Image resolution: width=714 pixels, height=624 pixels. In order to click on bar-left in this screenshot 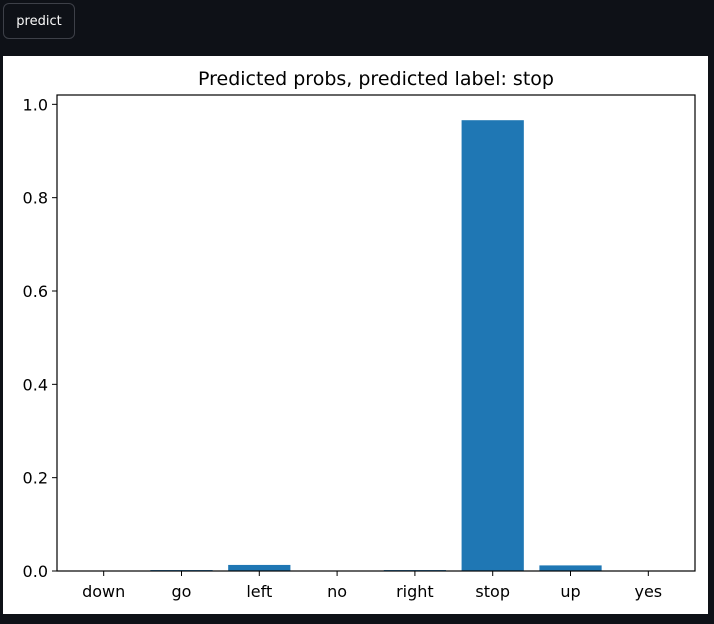, I will do `click(259, 567)`.